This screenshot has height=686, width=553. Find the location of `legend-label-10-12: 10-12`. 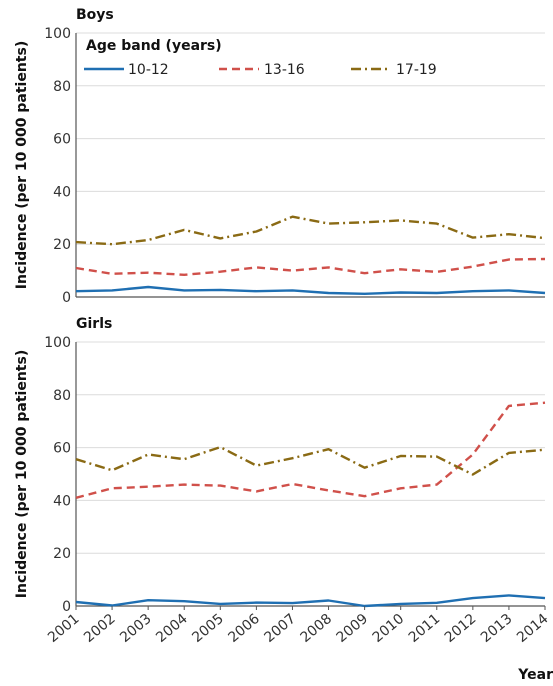

legend-label-10-12: 10-12 is located at coordinates (148, 70).